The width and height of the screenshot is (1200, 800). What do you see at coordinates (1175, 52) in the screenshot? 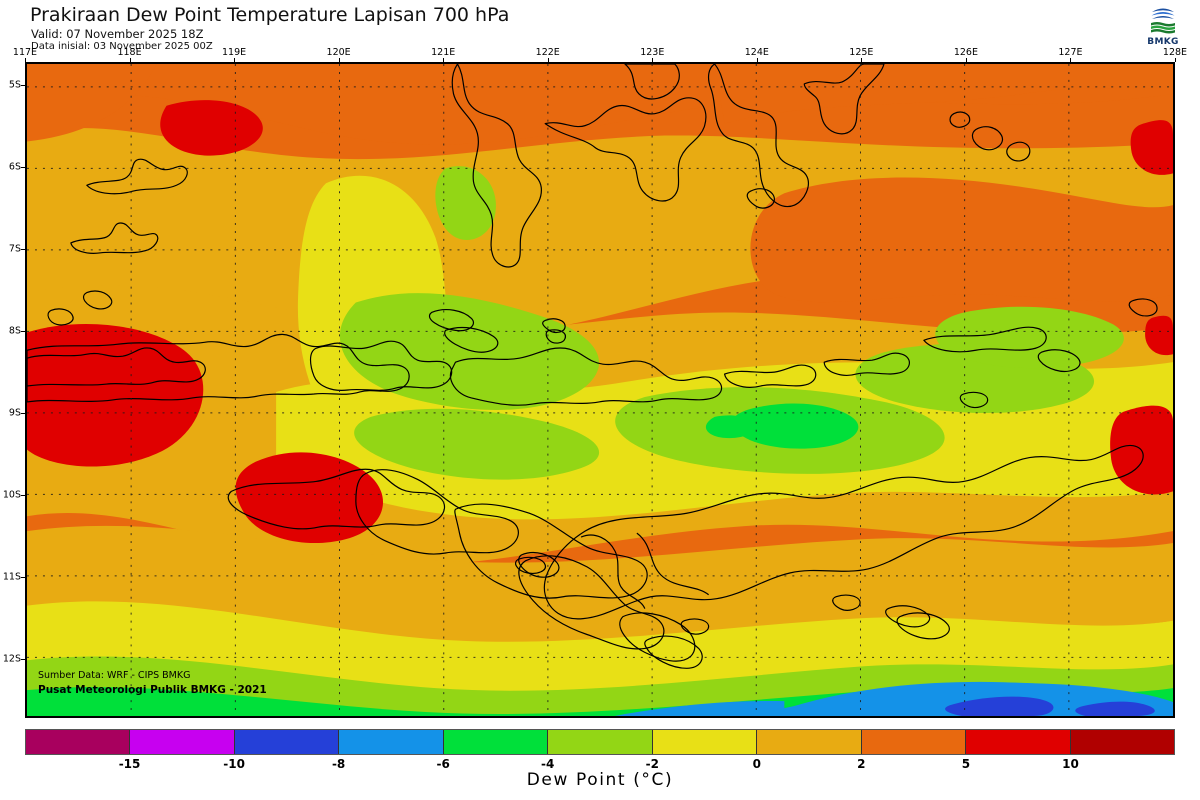
I see `lon-tick-label: 128E` at bounding box center [1175, 52].